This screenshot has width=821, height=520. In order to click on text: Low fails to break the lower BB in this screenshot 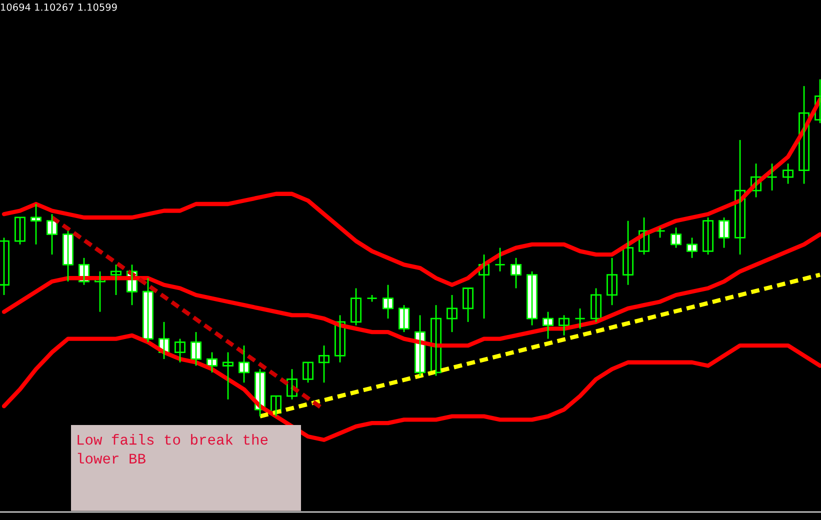, I will do `click(173, 449)`.